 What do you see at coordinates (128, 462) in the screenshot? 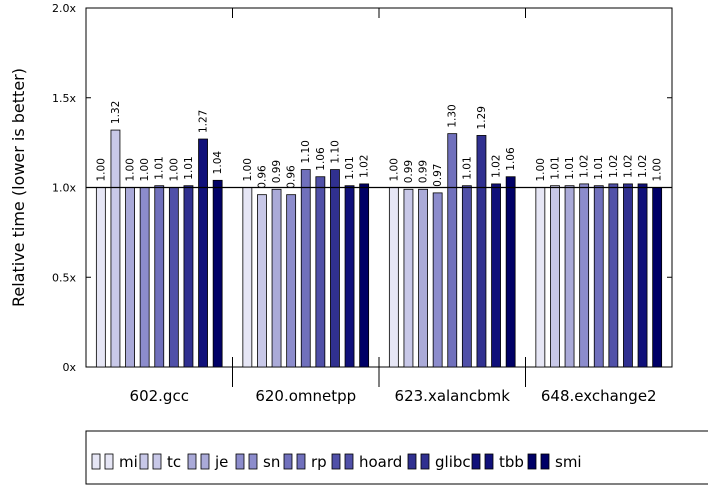
I see `legend-label-mi: mi` at bounding box center [128, 462].